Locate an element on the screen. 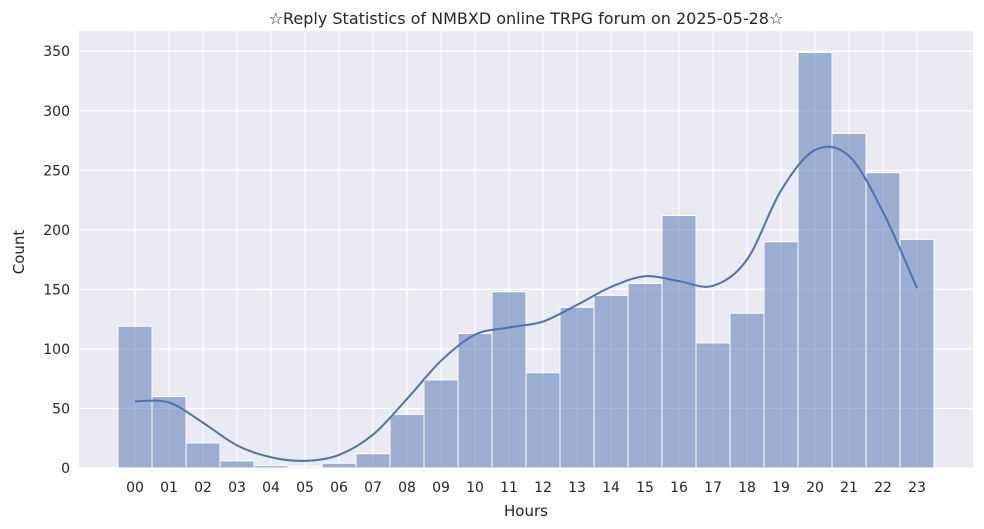 This screenshot has width=984, height=529. x-tick-label: 15 is located at coordinates (645, 488).